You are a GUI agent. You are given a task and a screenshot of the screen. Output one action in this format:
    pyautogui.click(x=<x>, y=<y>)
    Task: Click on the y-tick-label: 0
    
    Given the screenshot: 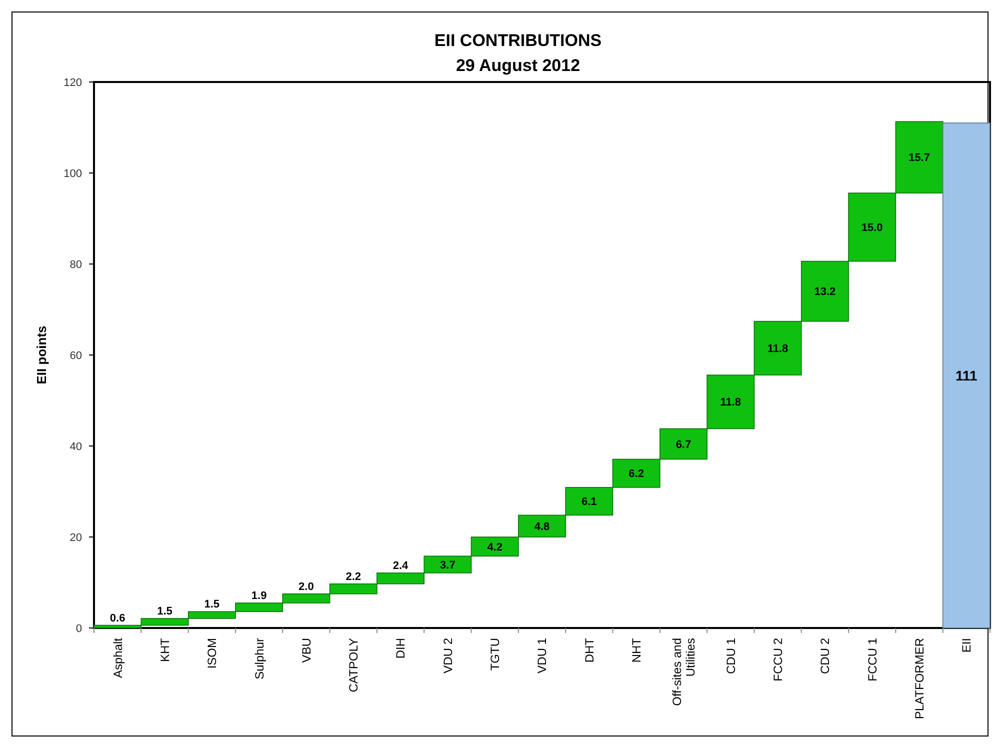 What is the action you would take?
    pyautogui.click(x=79, y=628)
    